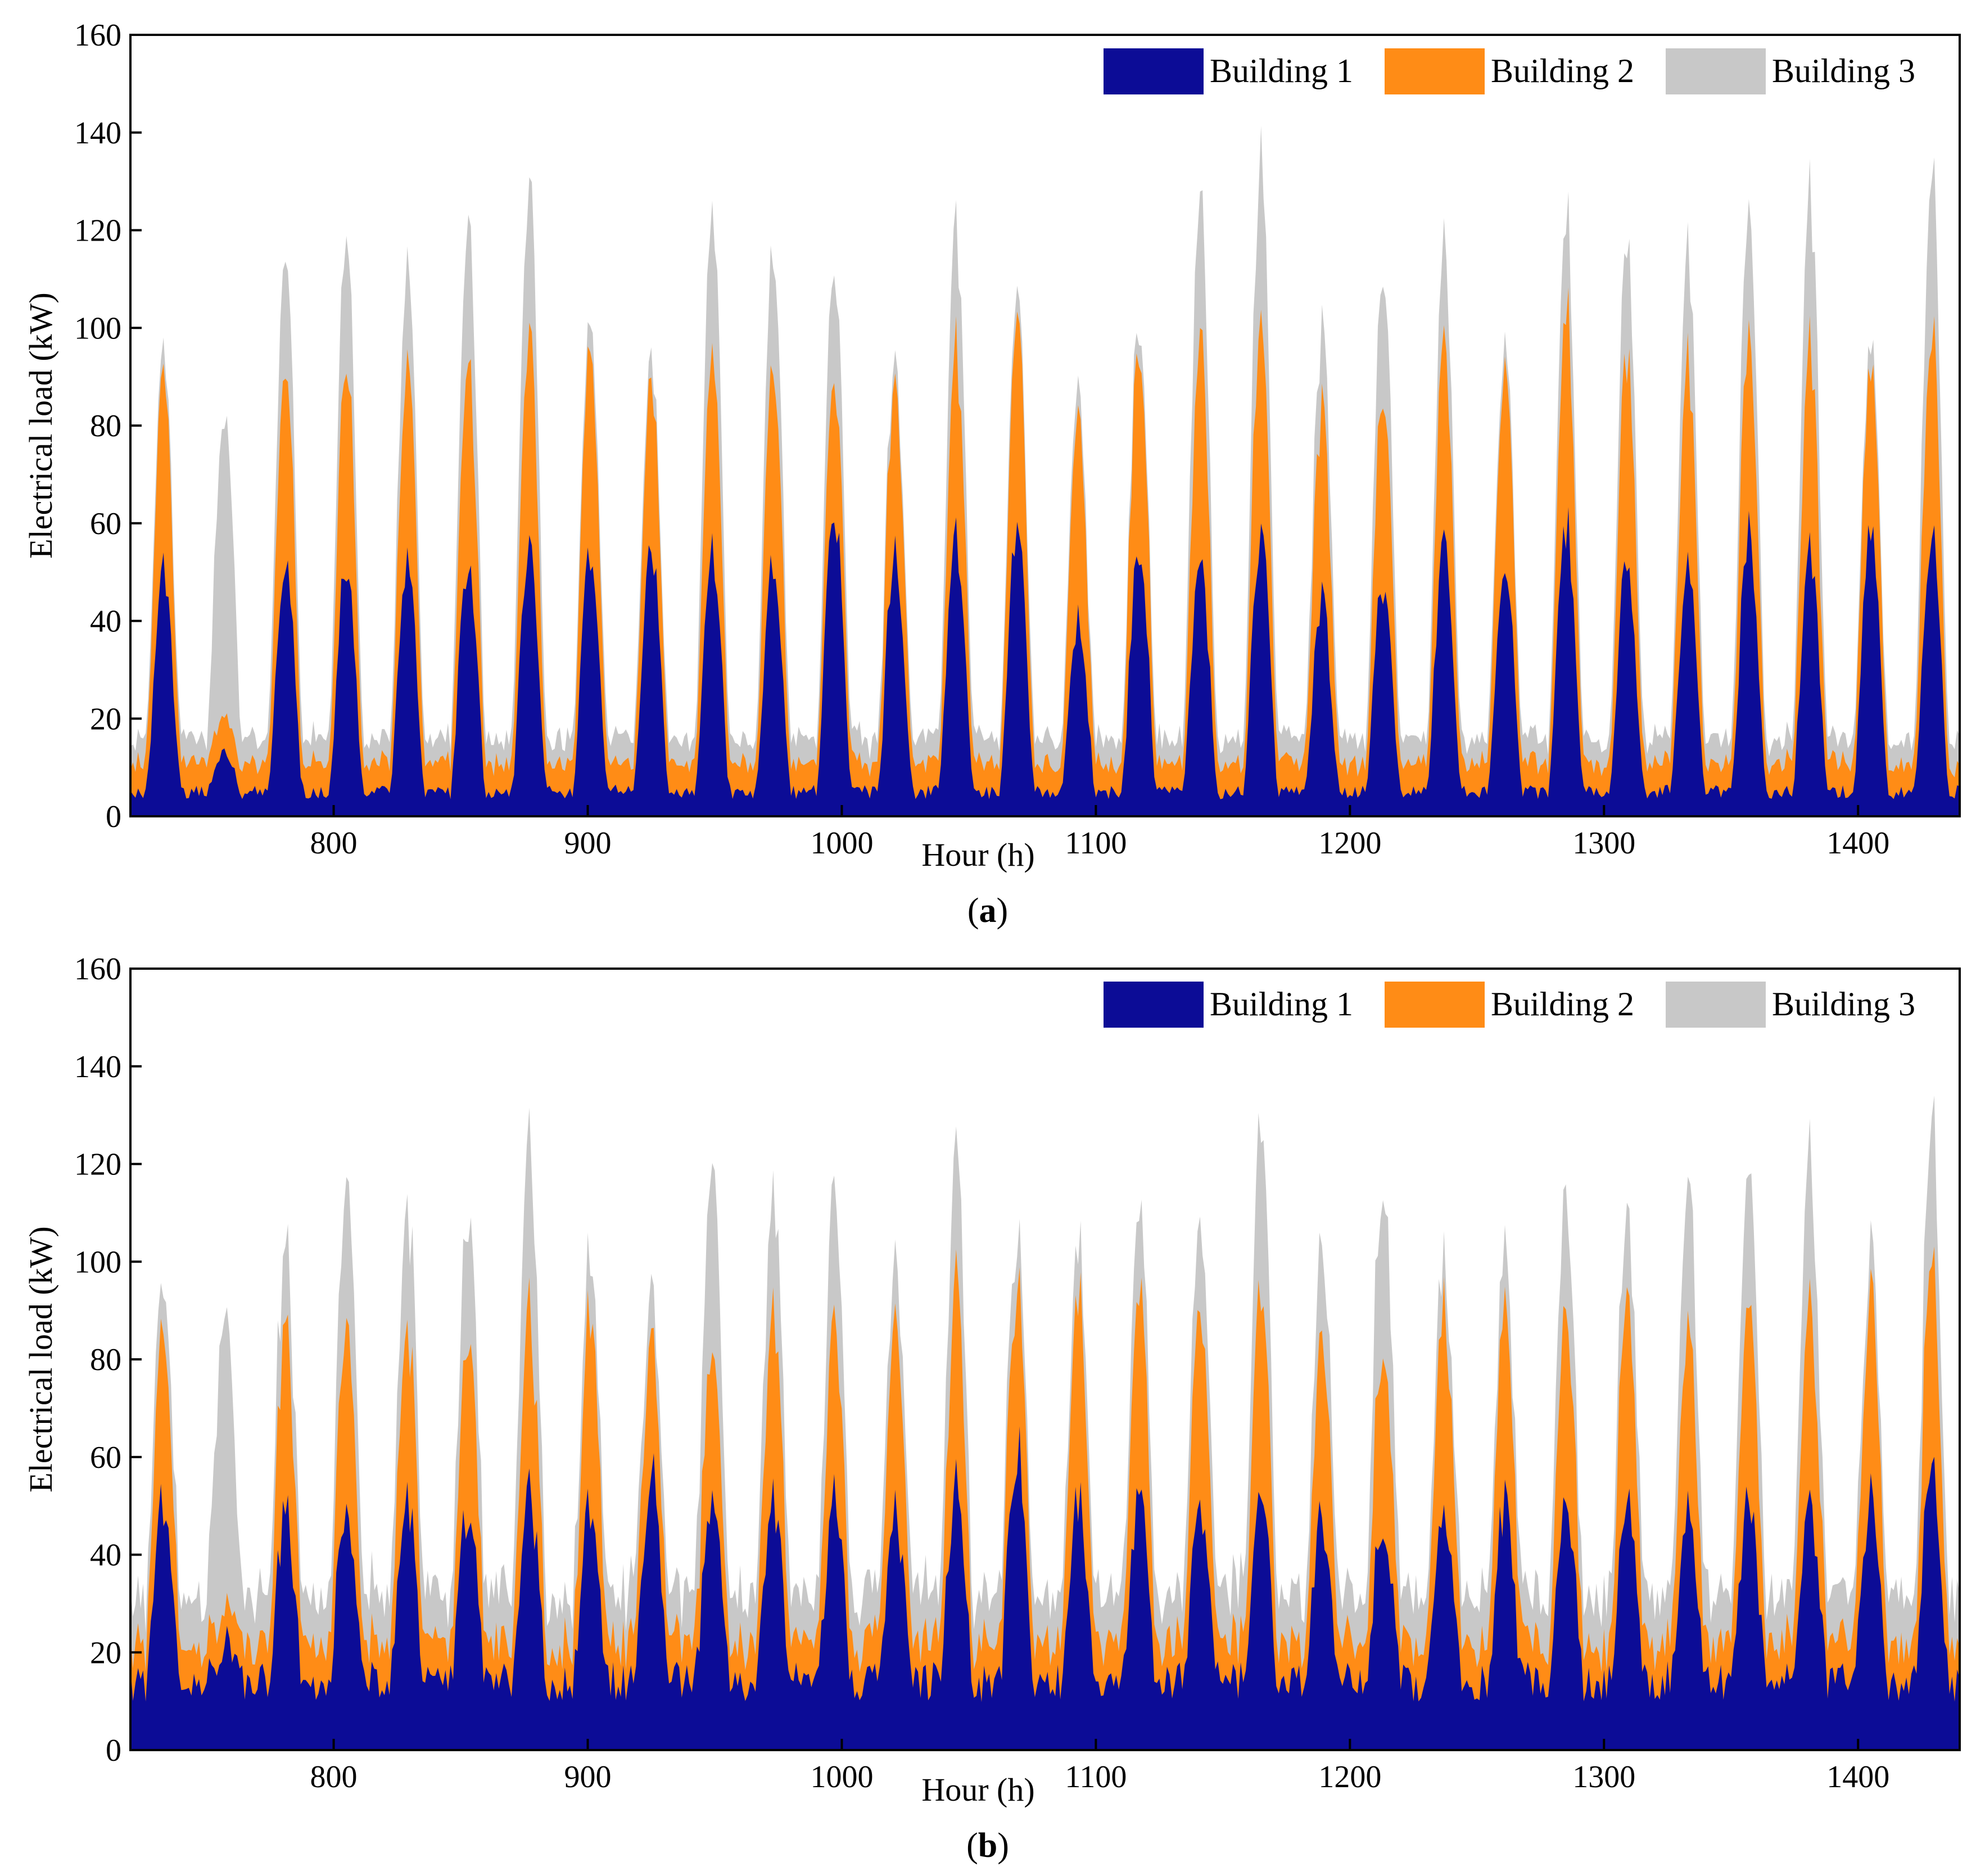 The image size is (1976, 1876). Describe the element at coordinates (987, 1846) in the screenshot. I see `panel-caption-b: (b)` at that location.